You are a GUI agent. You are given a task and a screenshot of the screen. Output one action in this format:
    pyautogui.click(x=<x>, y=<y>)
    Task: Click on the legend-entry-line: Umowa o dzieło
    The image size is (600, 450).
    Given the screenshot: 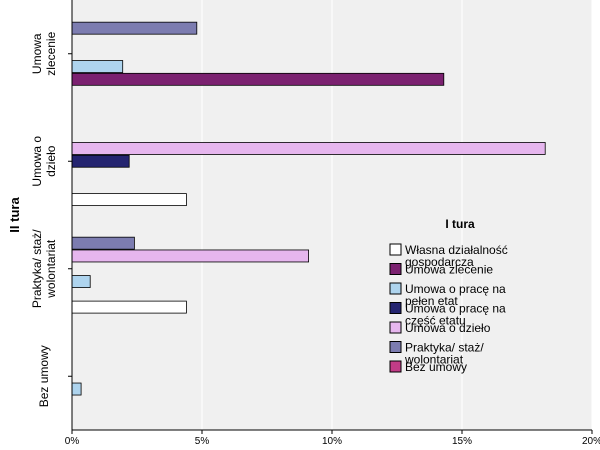 What is the action you would take?
    pyautogui.click(x=448, y=328)
    